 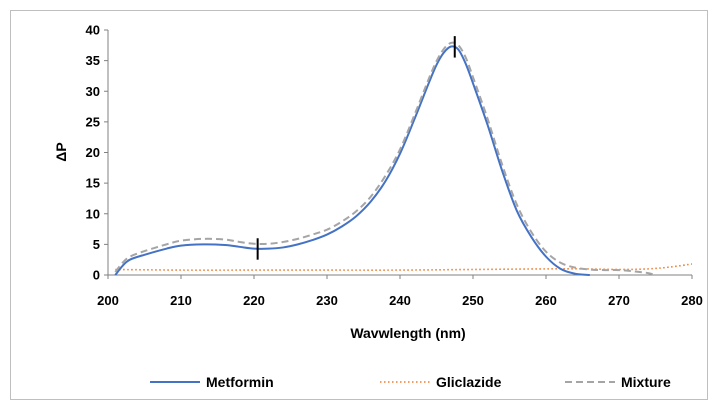 I want to click on y-tick-label: 5, so click(x=96, y=244).